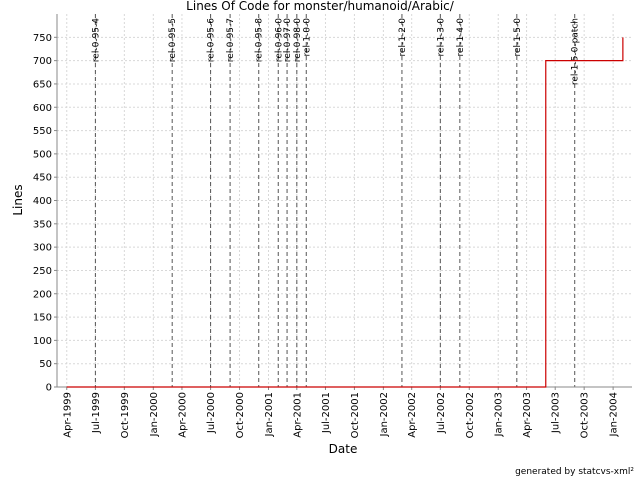 This screenshot has width=640, height=480. I want to click on x-tick-label: Oct-2001, so click(355, 415).